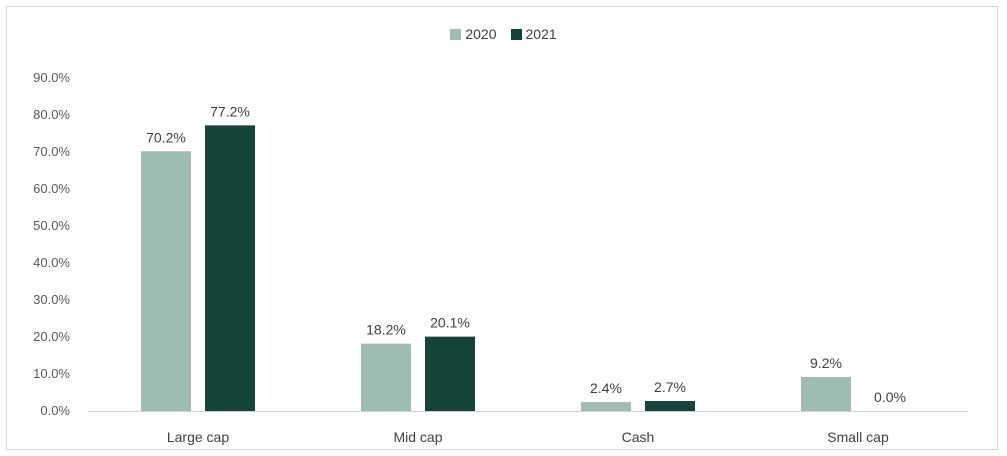  What do you see at coordinates (670, 387) in the screenshot?
I see `data-label: 2.7%` at bounding box center [670, 387].